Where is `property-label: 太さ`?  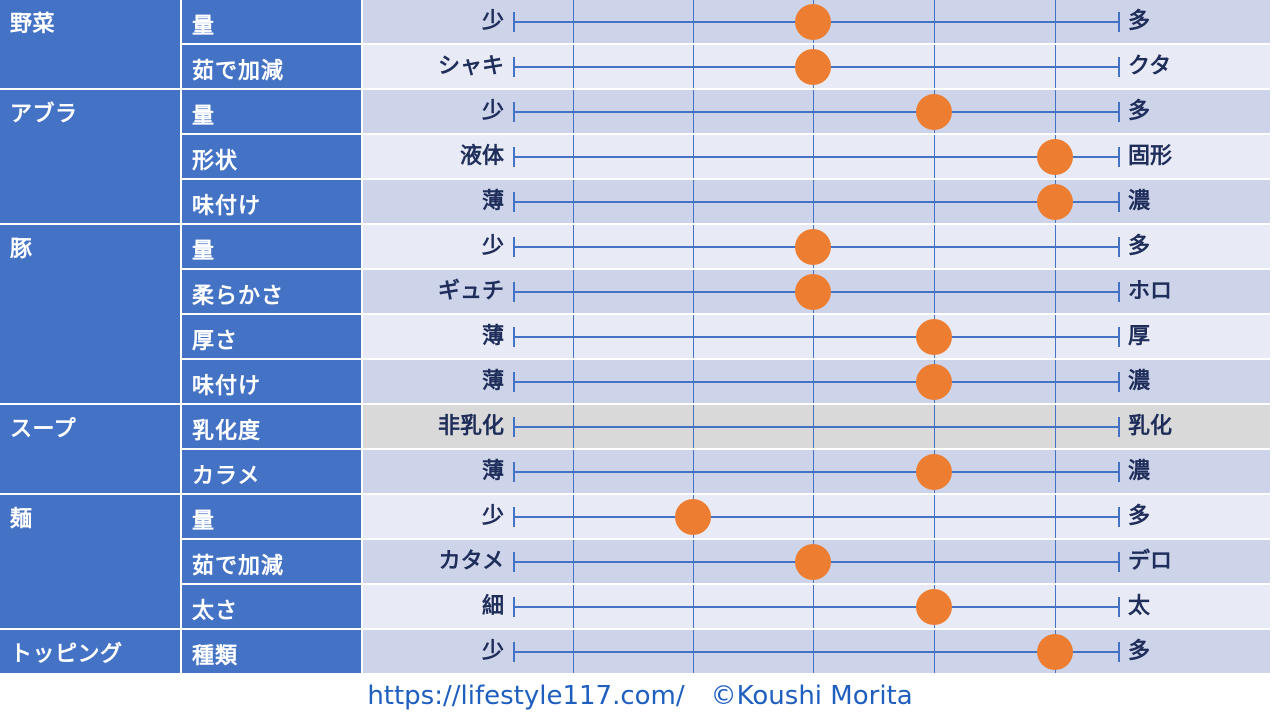
property-label: 太さ is located at coordinates (271, 606).